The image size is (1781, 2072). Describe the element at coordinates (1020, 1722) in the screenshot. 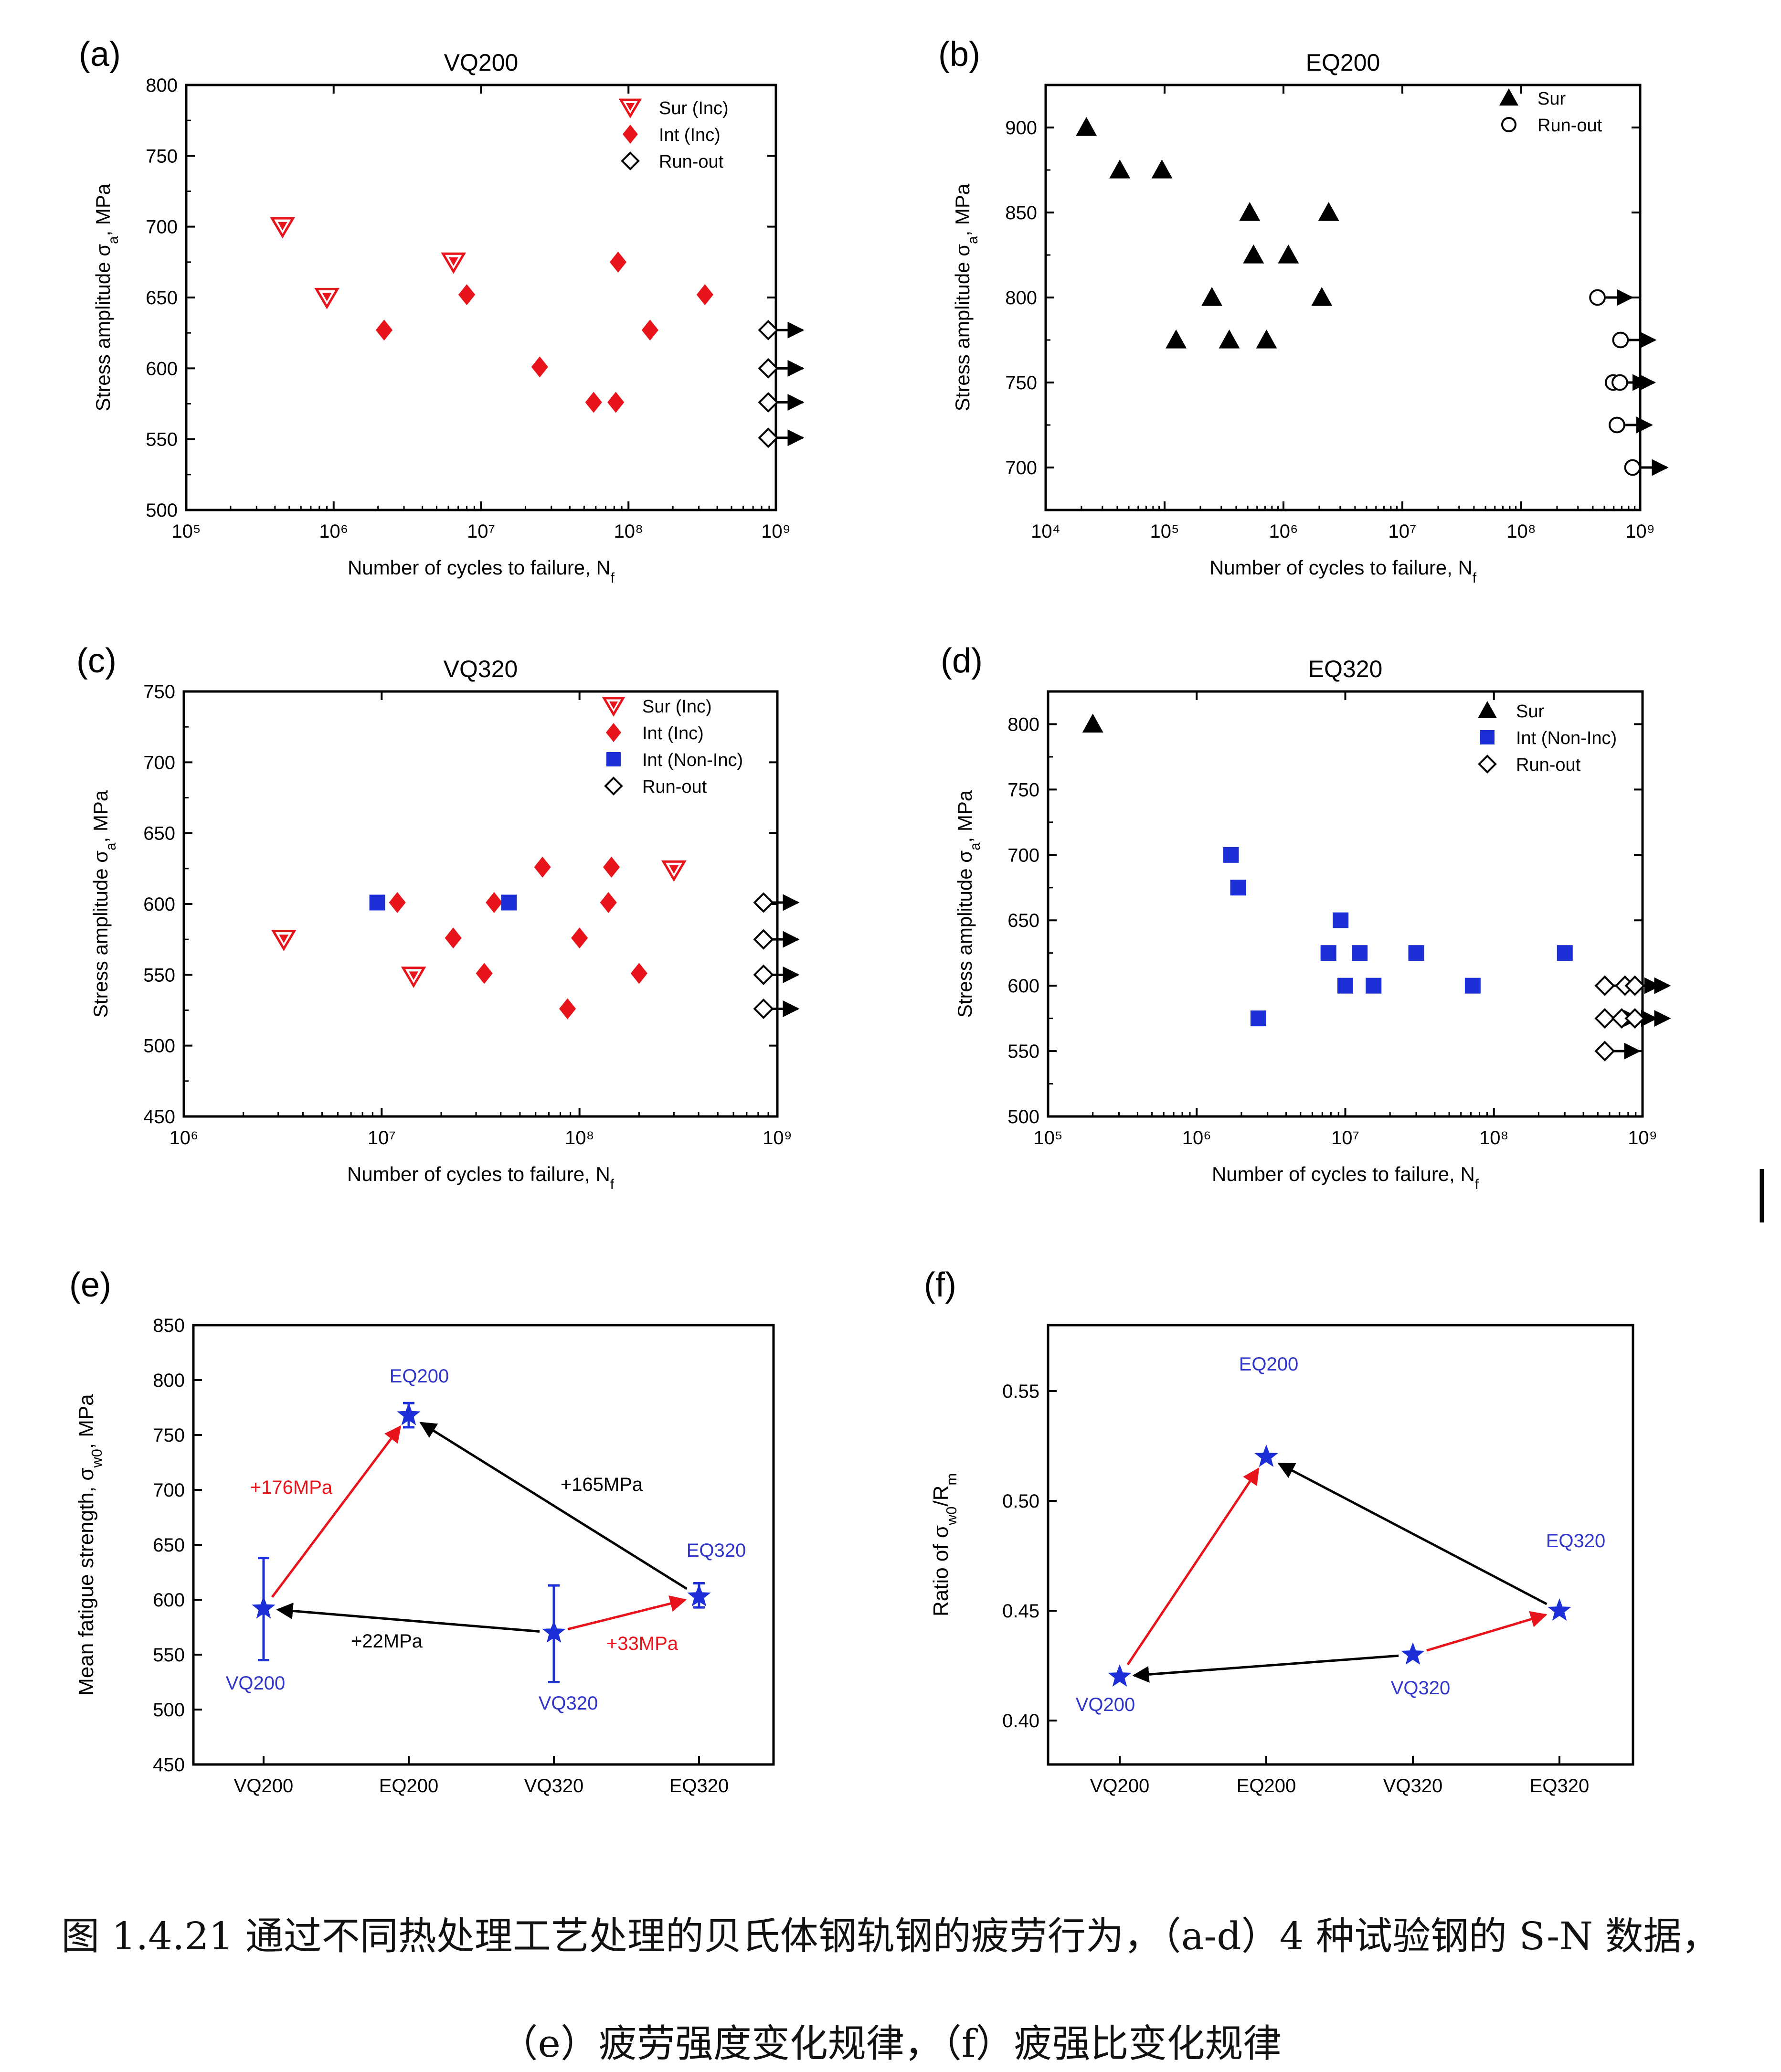

I see `y-tick-label: 0.40` at that location.